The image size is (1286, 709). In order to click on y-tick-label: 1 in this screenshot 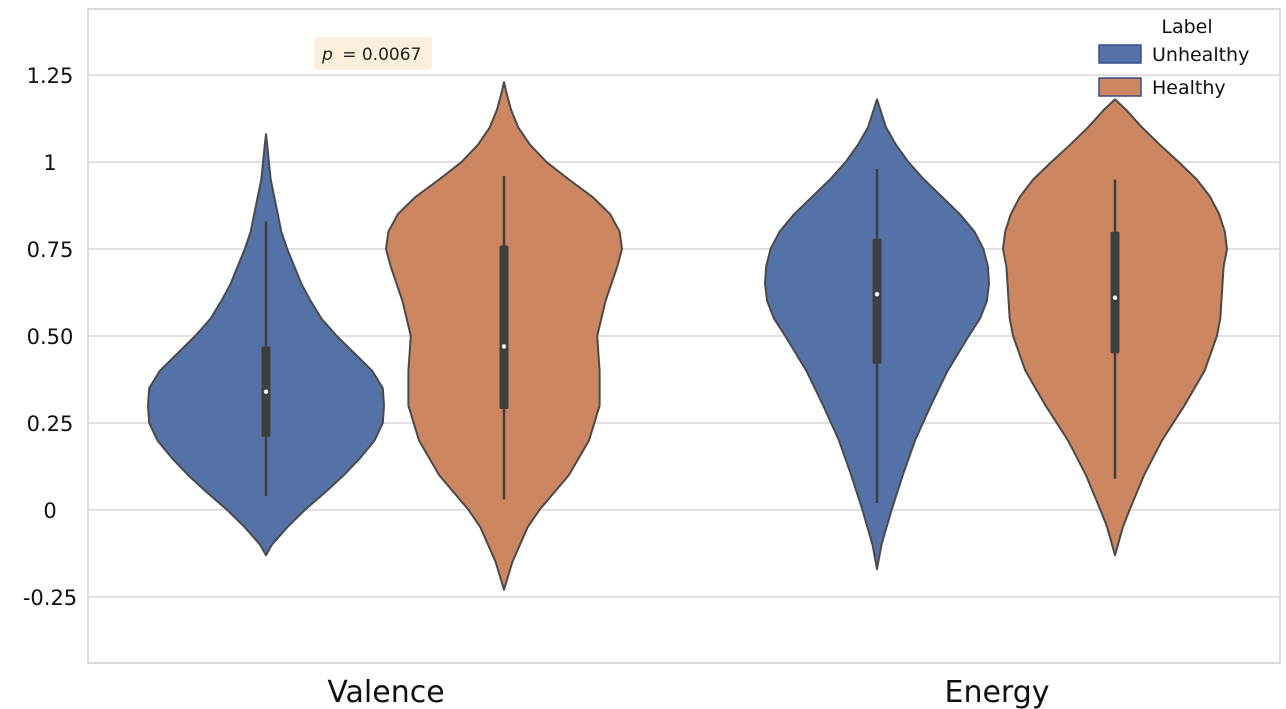, I will do `click(49, 163)`.